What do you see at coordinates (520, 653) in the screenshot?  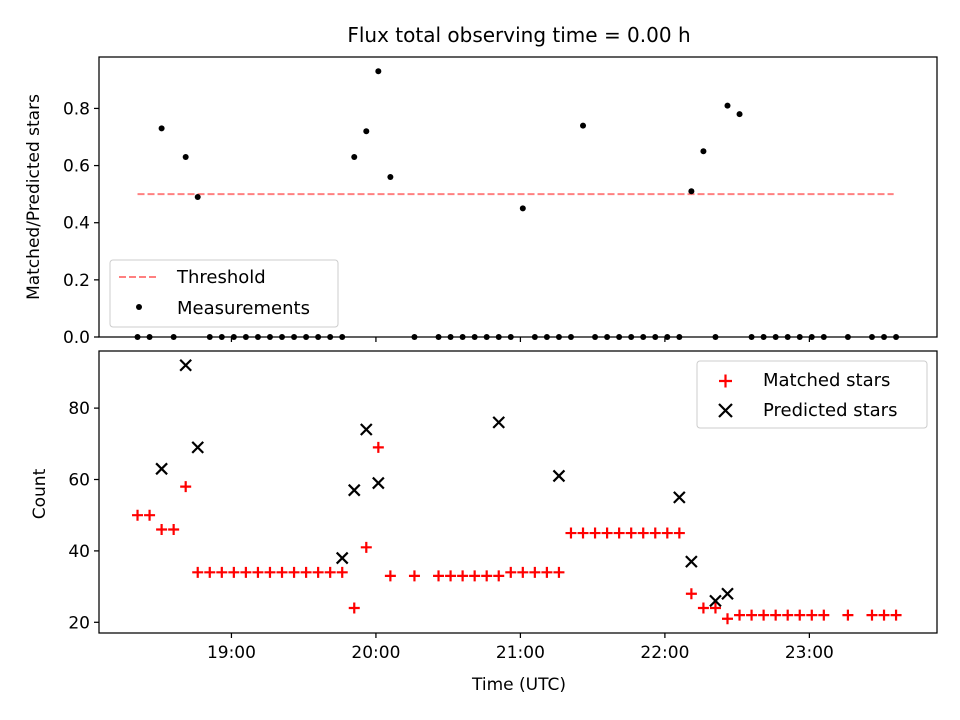 I see `x-tick-label: 21:00` at bounding box center [520, 653].